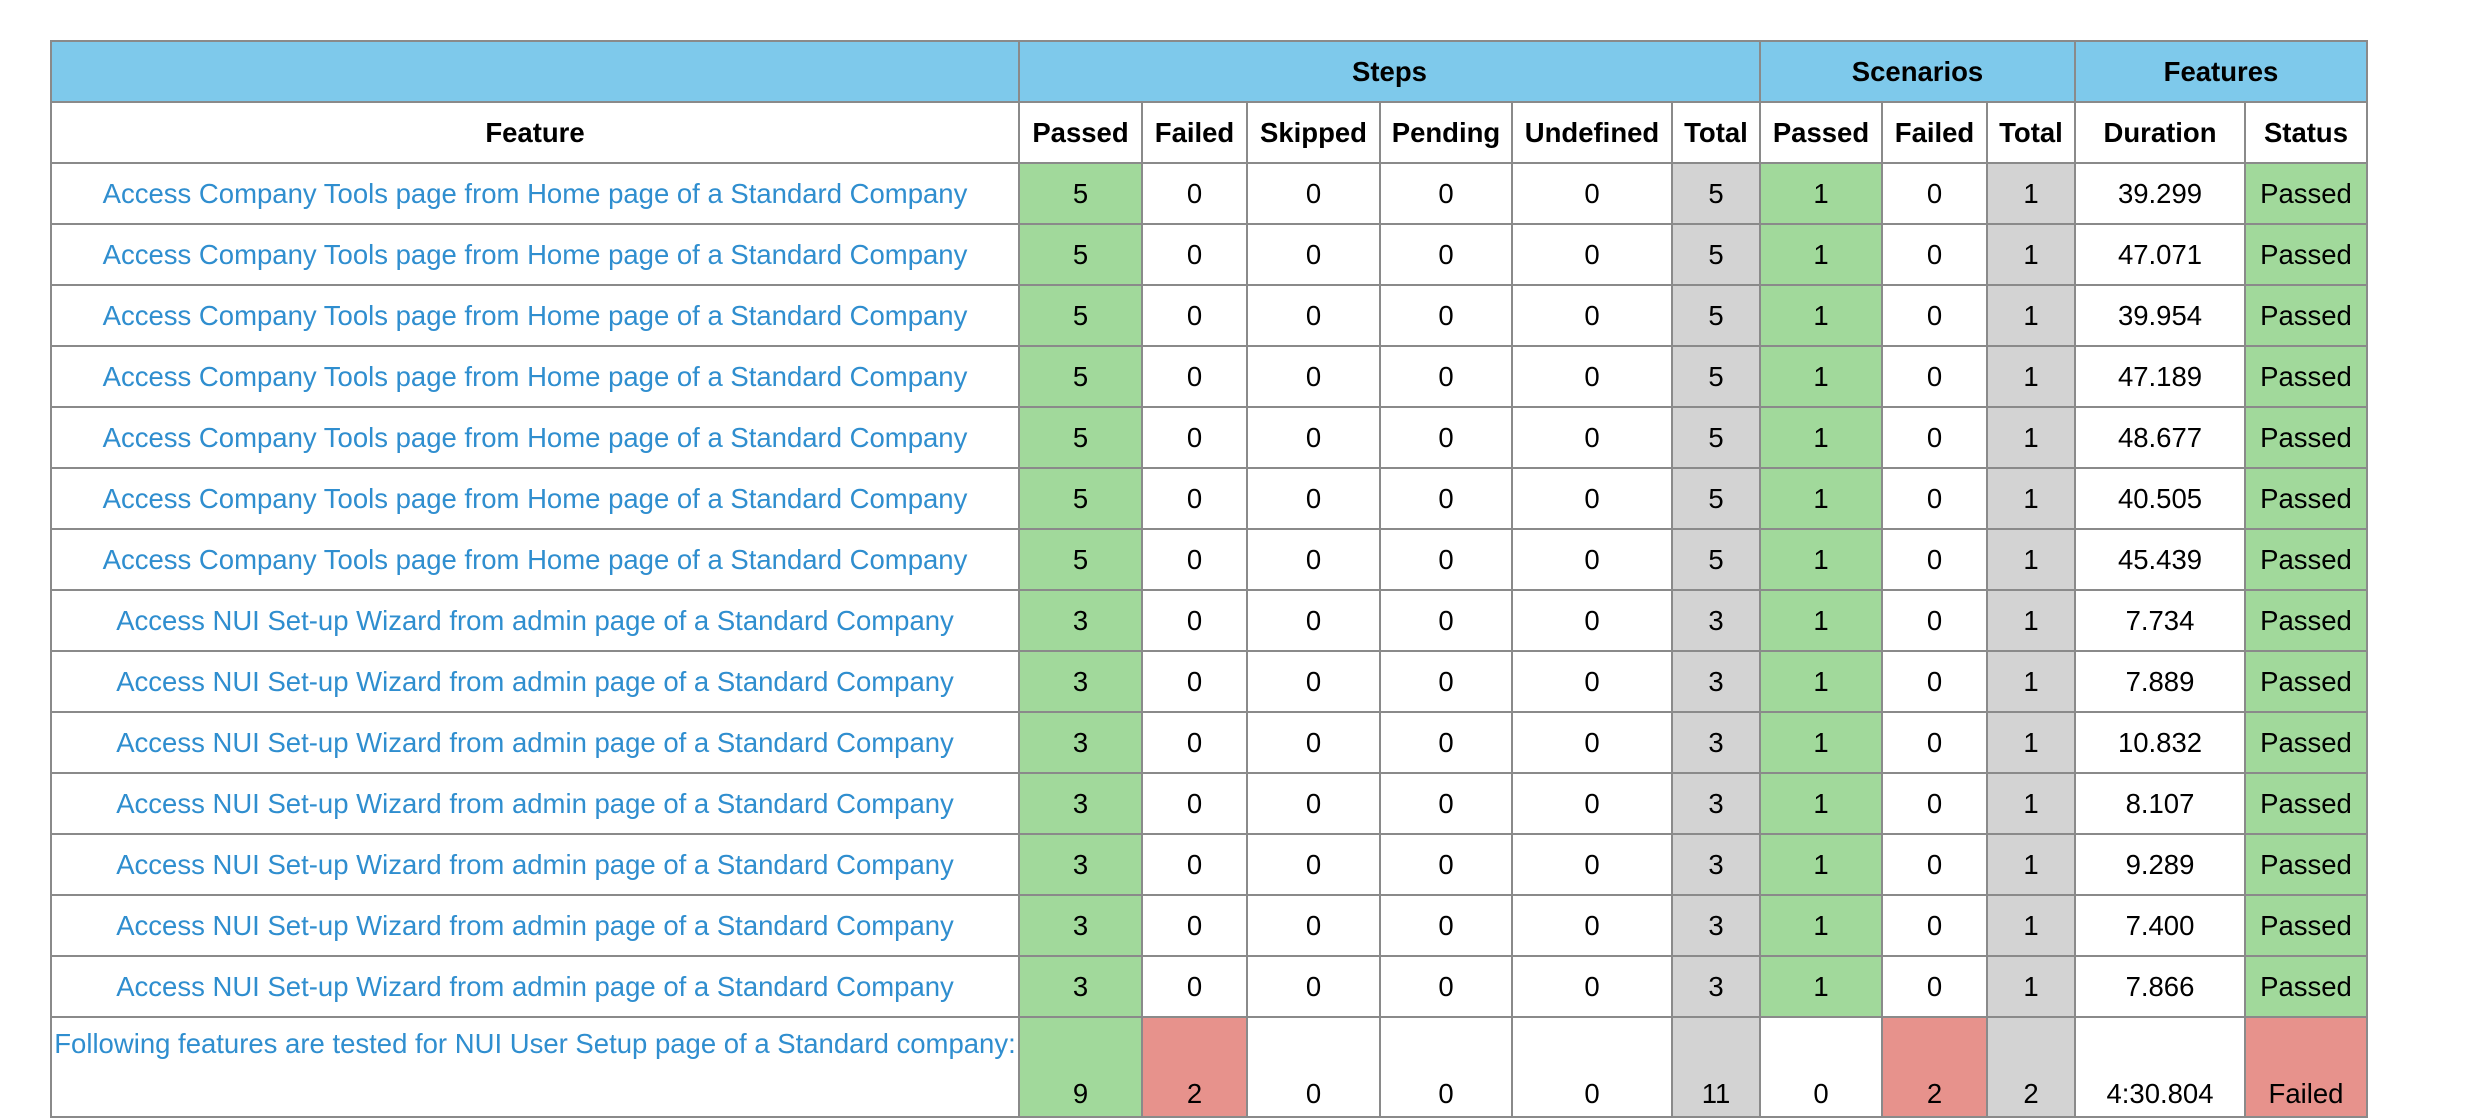 The image size is (2478, 1118). What do you see at coordinates (1934, 132) in the screenshot?
I see `column-header-scenarios-failed: Failed` at bounding box center [1934, 132].